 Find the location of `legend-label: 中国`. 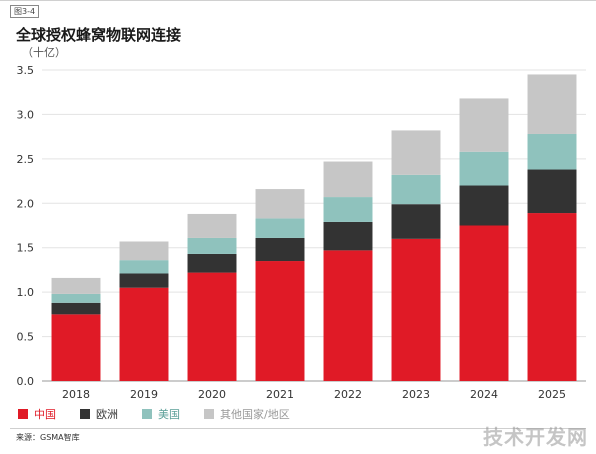

legend-label: 中国 is located at coordinates (45, 414).